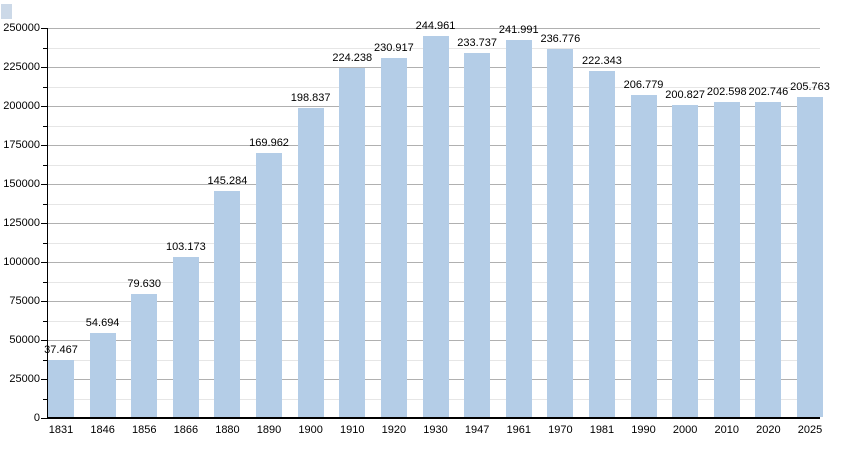  Describe the element at coordinates (310, 262) in the screenshot. I see `bar-1900` at that location.